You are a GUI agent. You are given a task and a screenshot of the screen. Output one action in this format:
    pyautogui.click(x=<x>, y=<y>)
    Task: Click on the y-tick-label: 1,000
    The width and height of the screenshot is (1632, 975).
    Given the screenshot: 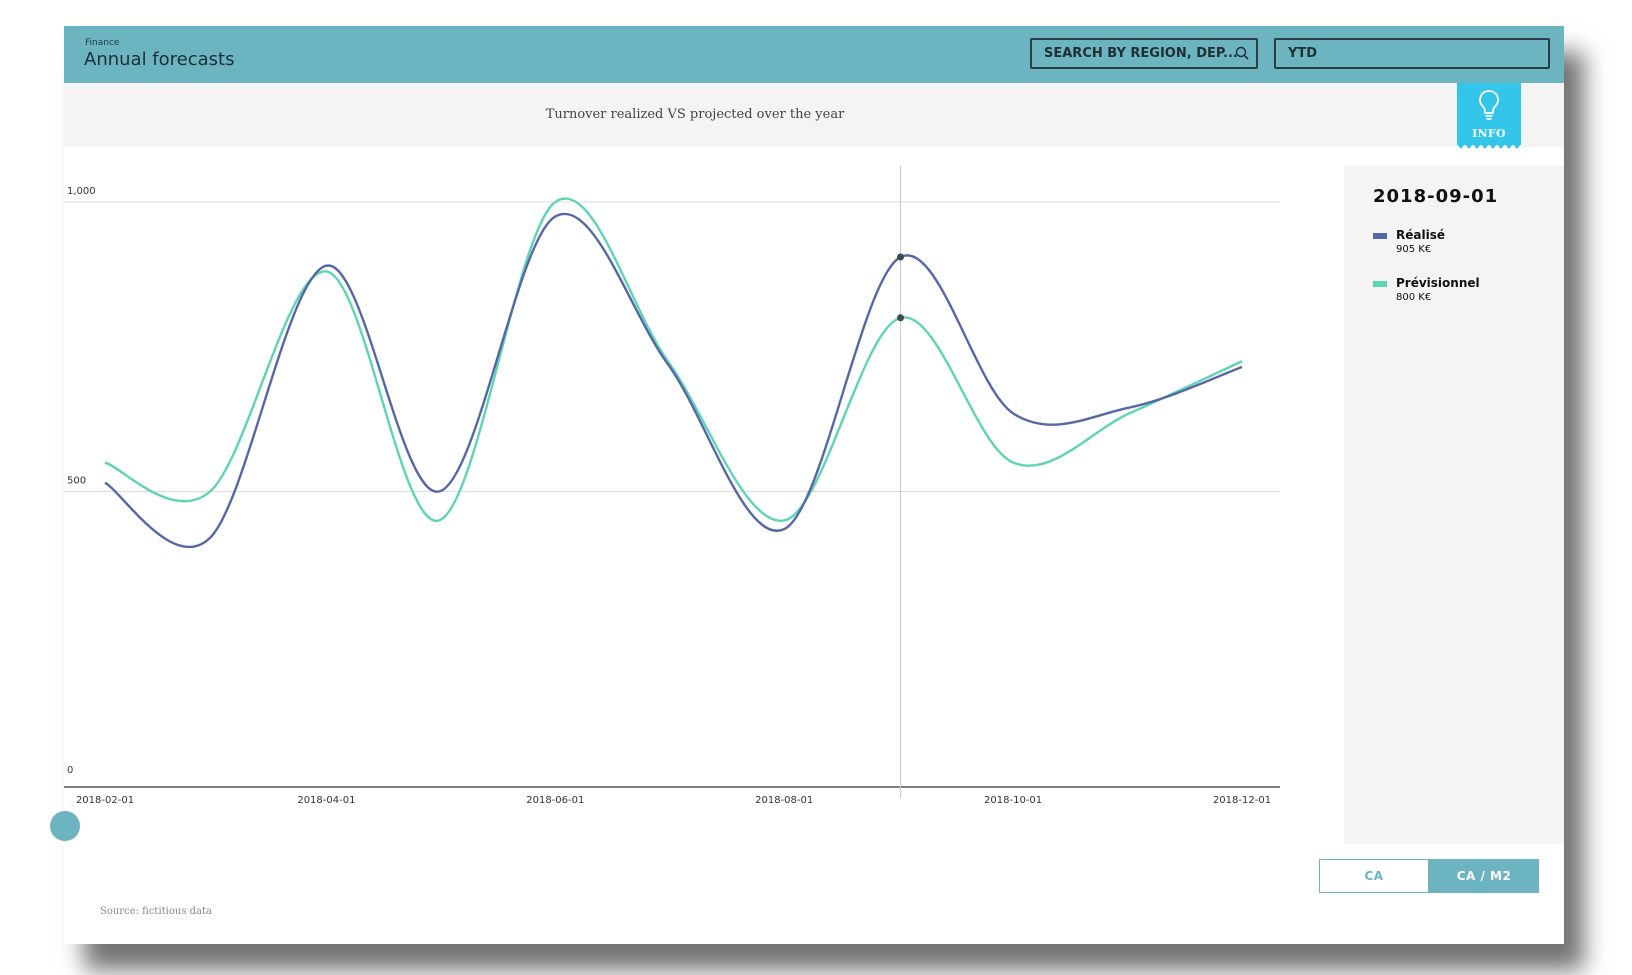 What is the action you would take?
    pyautogui.click(x=81, y=191)
    